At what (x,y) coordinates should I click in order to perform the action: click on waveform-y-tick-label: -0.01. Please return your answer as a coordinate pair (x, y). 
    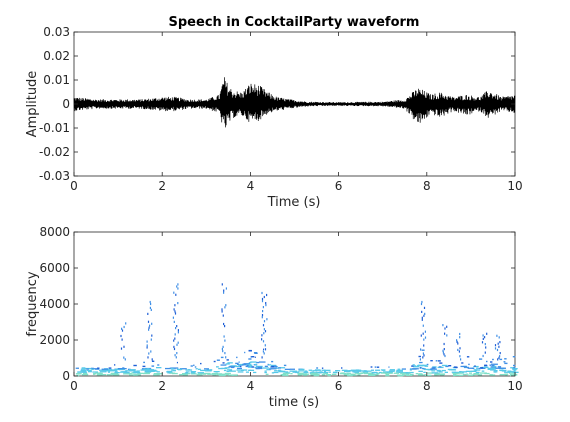
    Looking at the image, I should click on (54, 128).